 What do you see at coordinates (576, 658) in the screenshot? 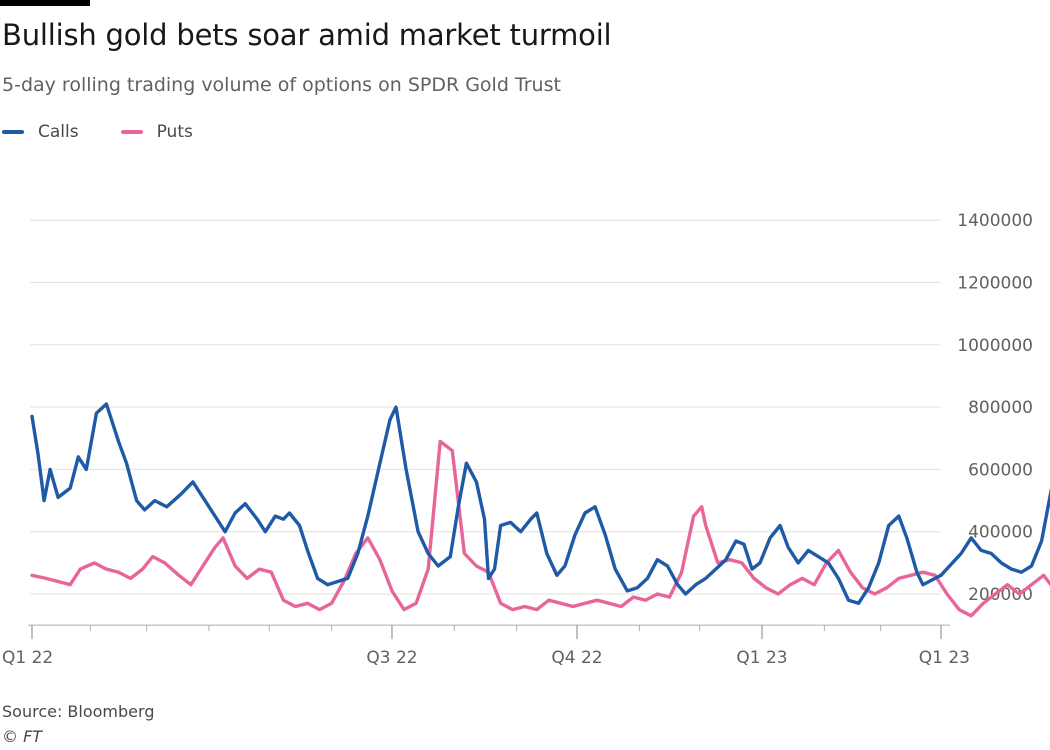
I see `x-tick-label: Q4 22` at bounding box center [576, 658].